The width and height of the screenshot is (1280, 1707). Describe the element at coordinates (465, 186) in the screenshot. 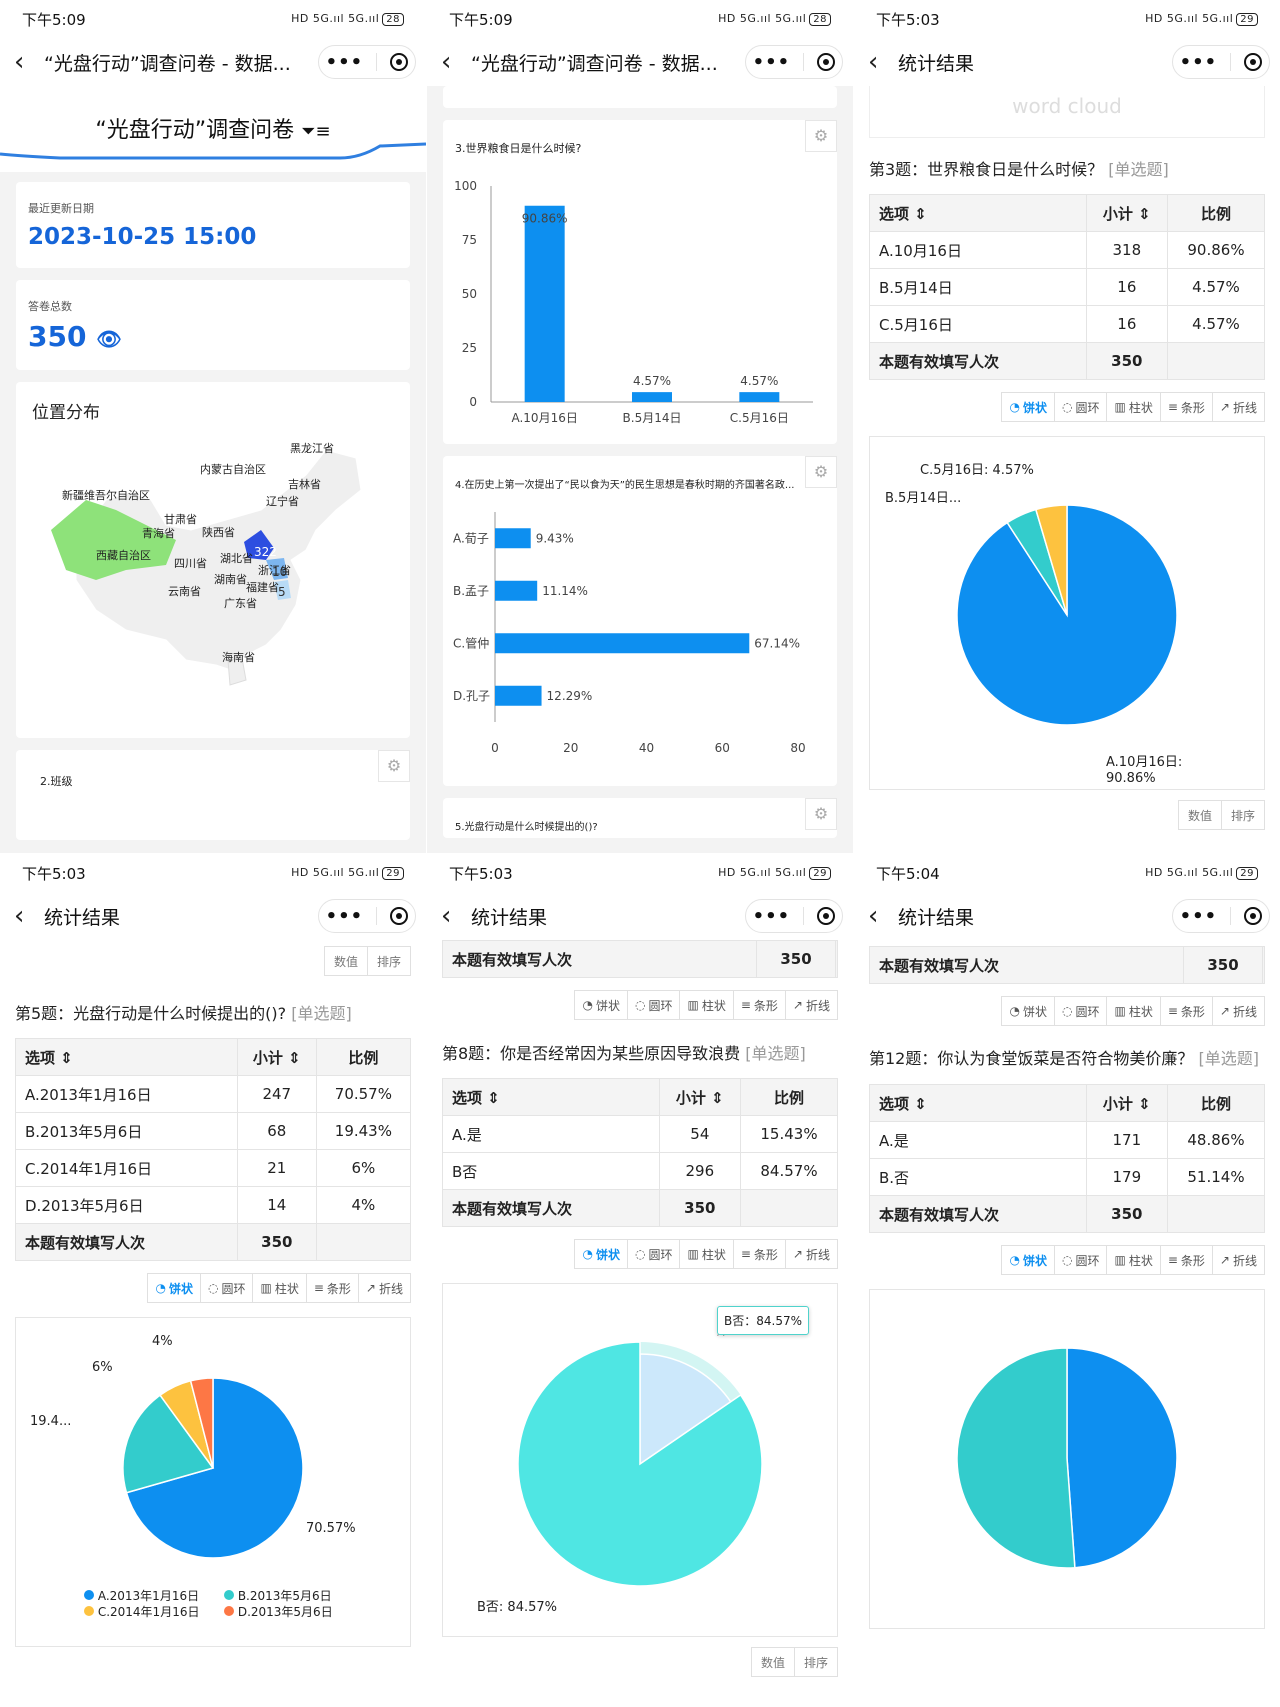

I see `y-tick-label: 100` at that location.